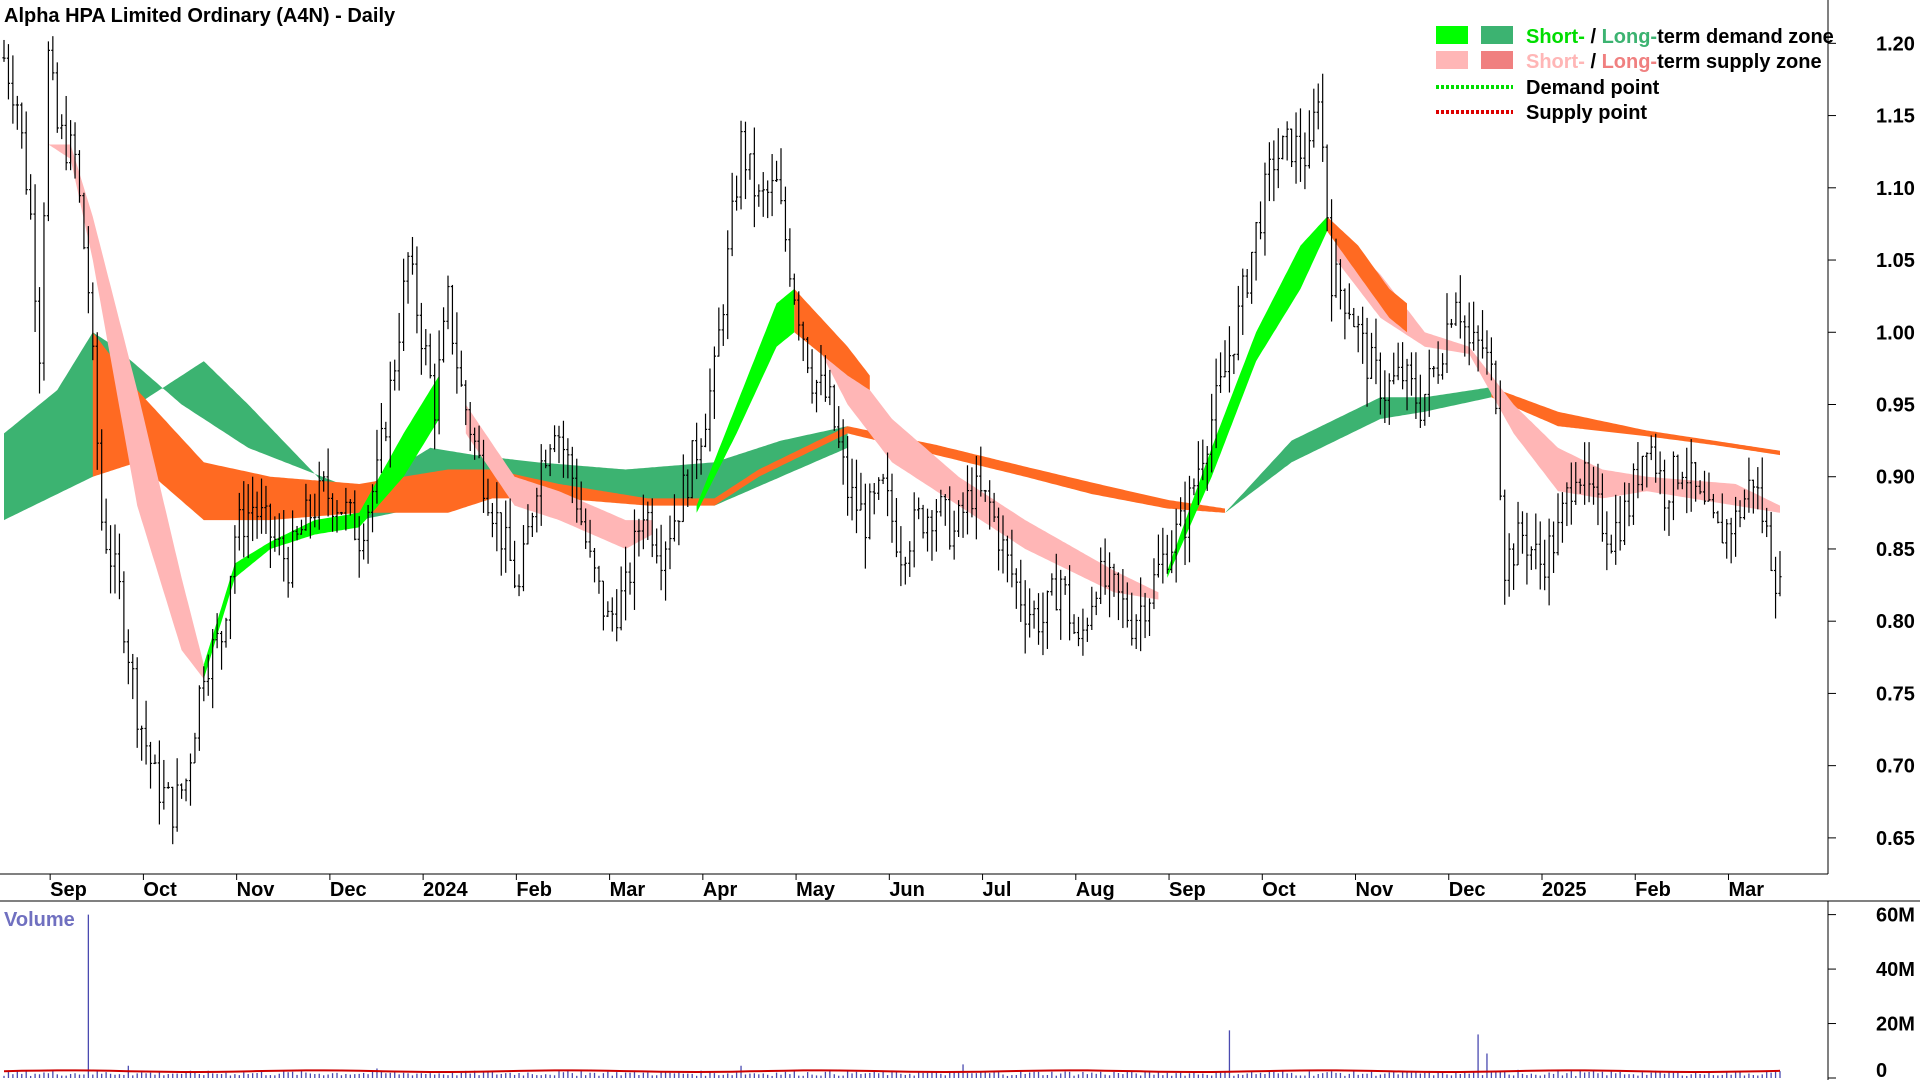 This screenshot has height=1080, width=1920. What do you see at coordinates (1095, 890) in the screenshot?
I see `date-axis-label: Aug` at bounding box center [1095, 890].